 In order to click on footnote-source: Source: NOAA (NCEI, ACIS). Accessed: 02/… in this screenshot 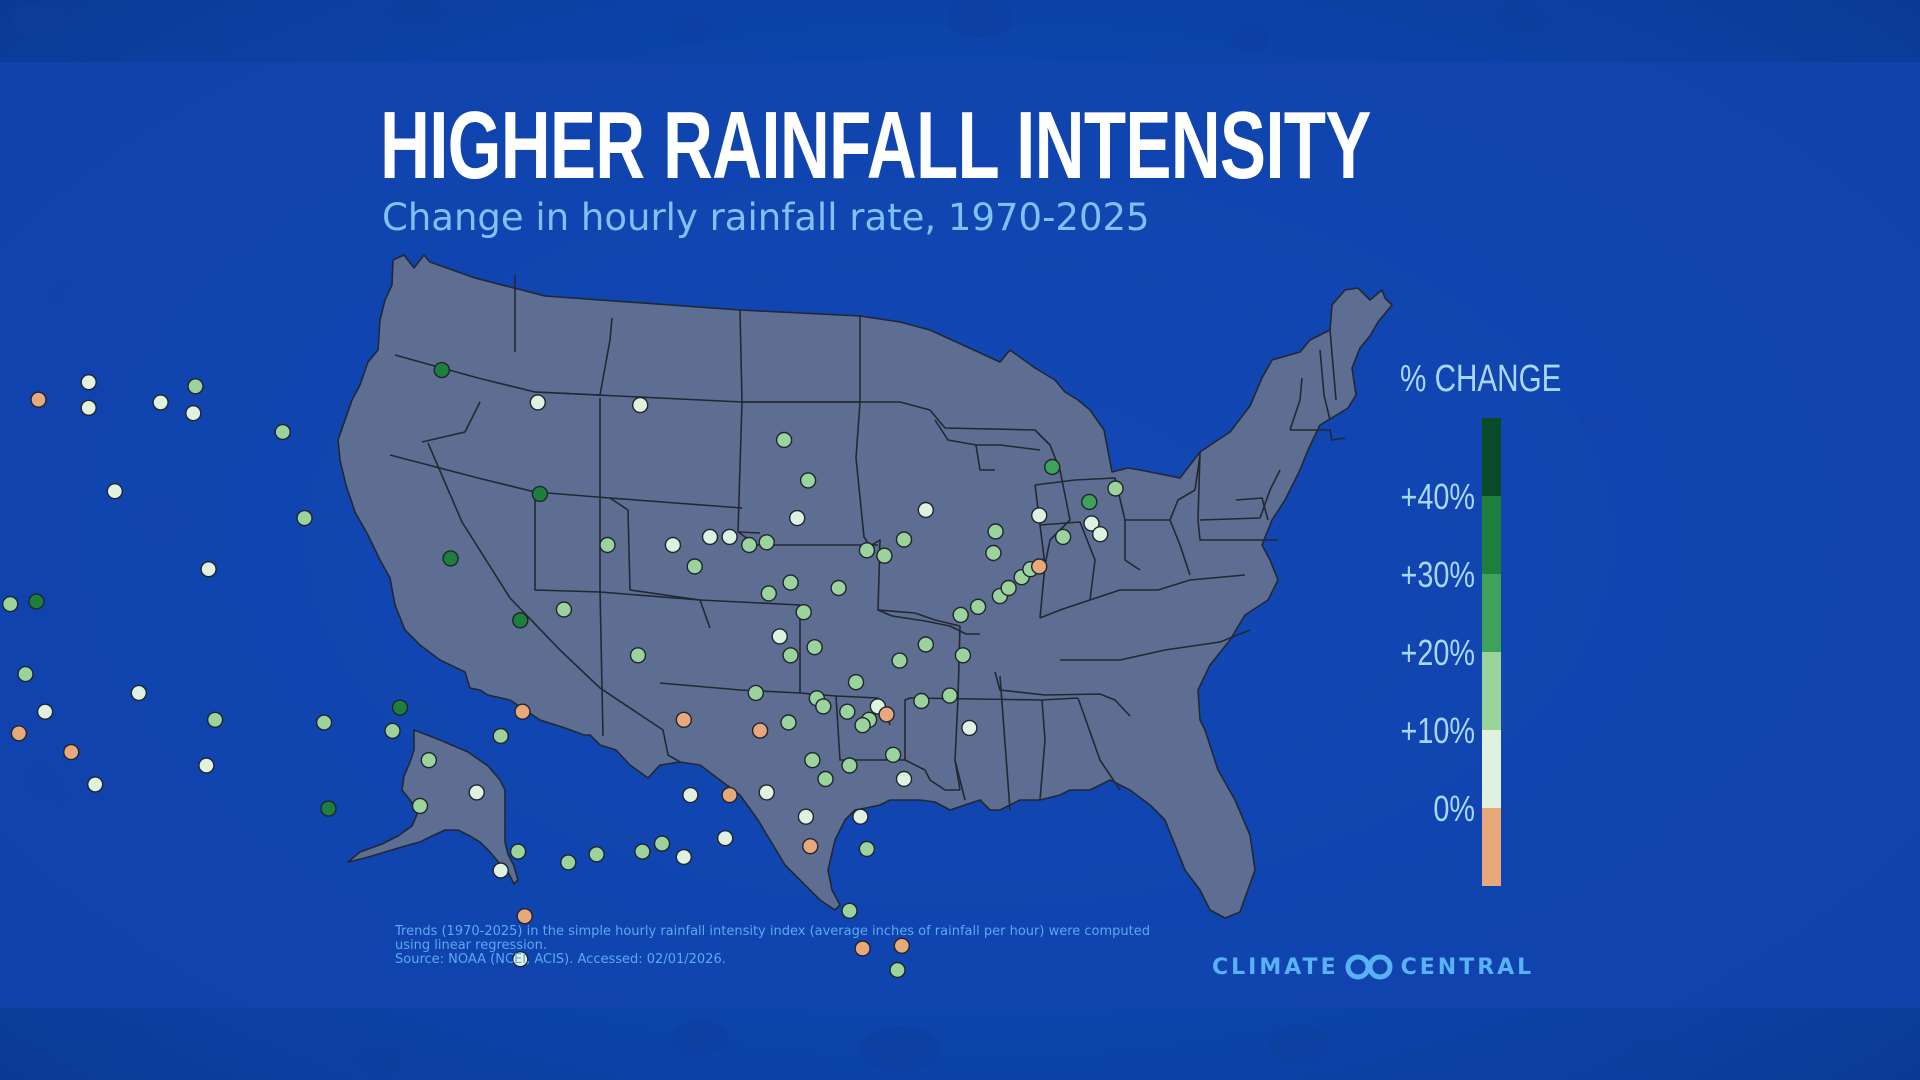, I will do `click(560, 959)`.